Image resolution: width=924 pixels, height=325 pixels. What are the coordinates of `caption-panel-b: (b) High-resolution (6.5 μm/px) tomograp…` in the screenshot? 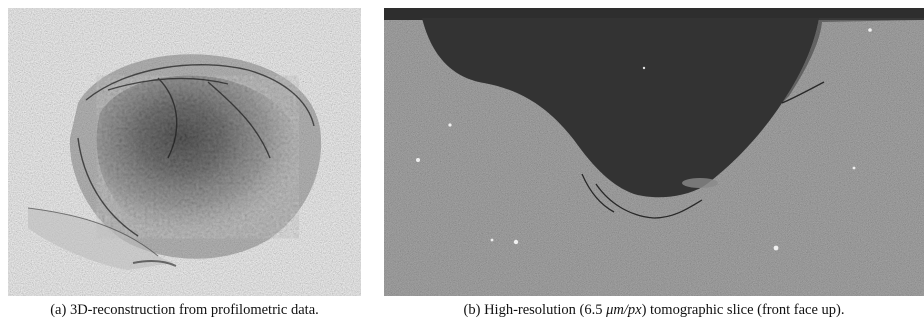 It's located at (654, 310).